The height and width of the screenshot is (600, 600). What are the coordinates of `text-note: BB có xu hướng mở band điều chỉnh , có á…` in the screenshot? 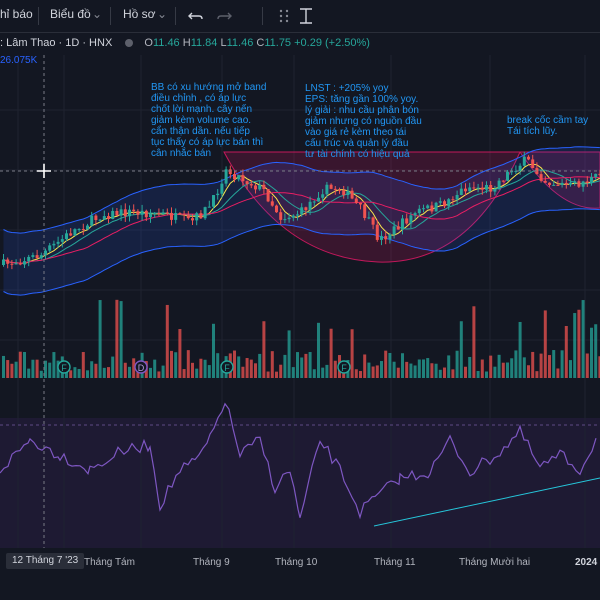 It's located at (209, 120).